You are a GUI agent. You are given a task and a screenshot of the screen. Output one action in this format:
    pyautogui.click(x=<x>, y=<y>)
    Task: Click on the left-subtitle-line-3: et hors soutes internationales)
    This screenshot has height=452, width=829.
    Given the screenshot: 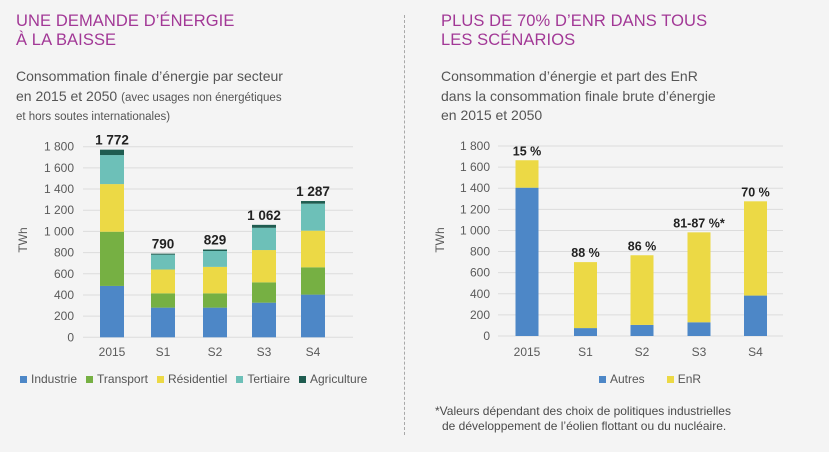 What is the action you would take?
    pyautogui.click(x=93, y=117)
    